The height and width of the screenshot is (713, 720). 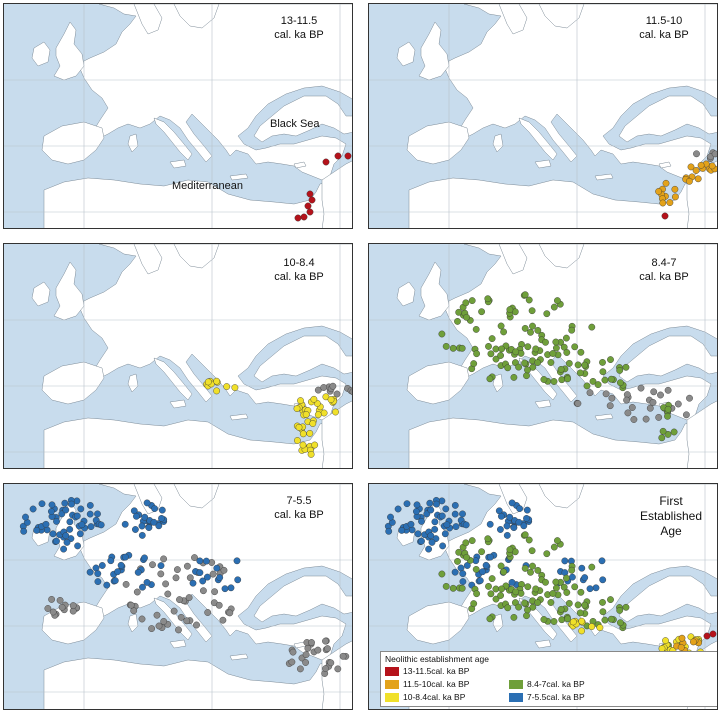 I want to click on panel-title: 11.5-10 cal. ka BP, so click(x=664, y=28).